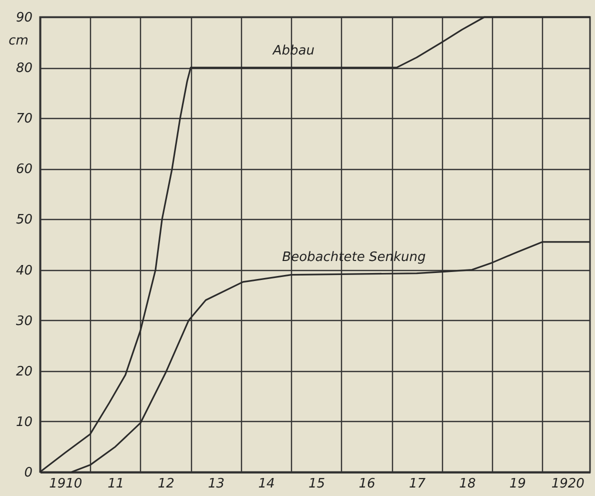 The image size is (595, 496). What do you see at coordinates (24, 220) in the screenshot?
I see `y-tick-label: 50` at bounding box center [24, 220].